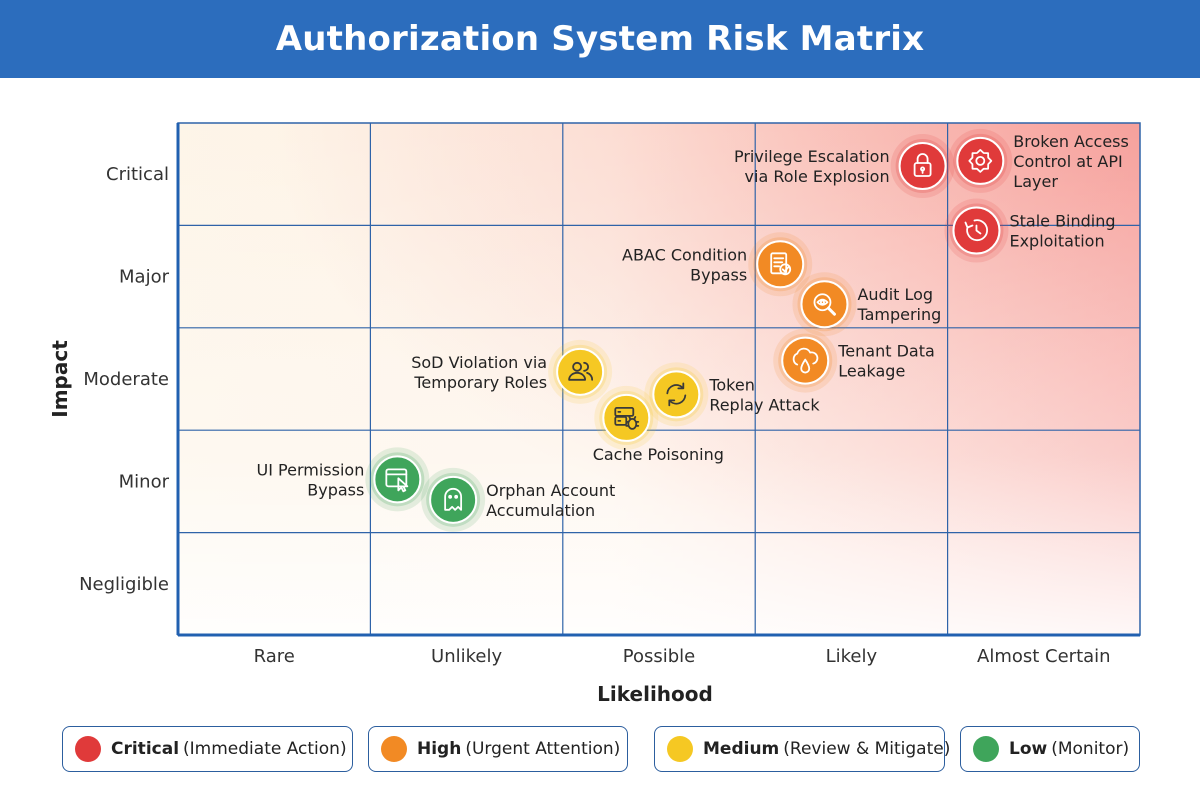 The image size is (1200, 800). Describe the element at coordinates (658, 424) in the screenshot. I see `risk-point: Cache Poisoning` at that location.